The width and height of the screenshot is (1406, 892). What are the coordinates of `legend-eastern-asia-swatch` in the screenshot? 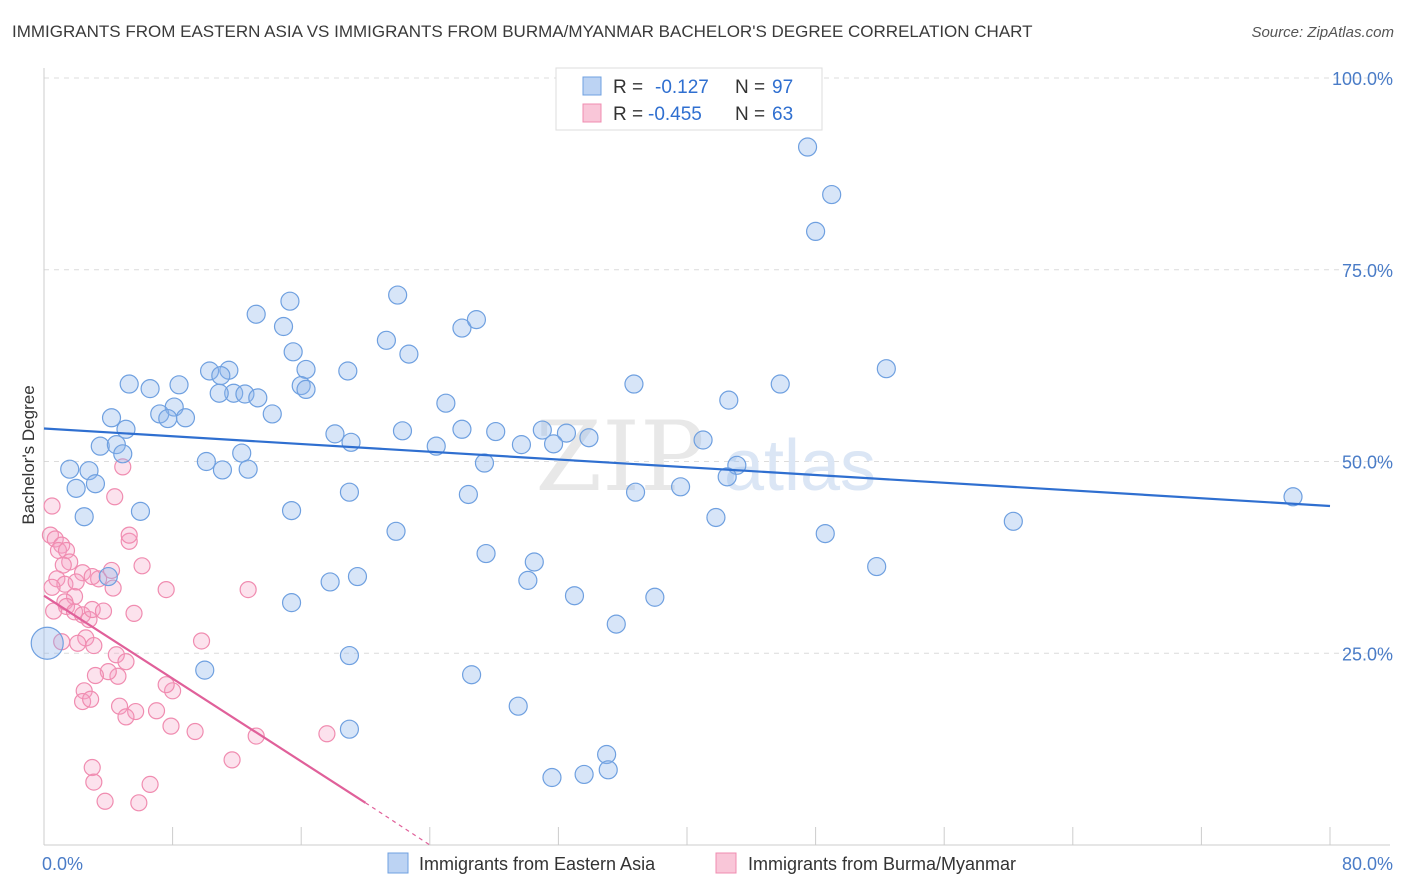 It's located at (398, 863).